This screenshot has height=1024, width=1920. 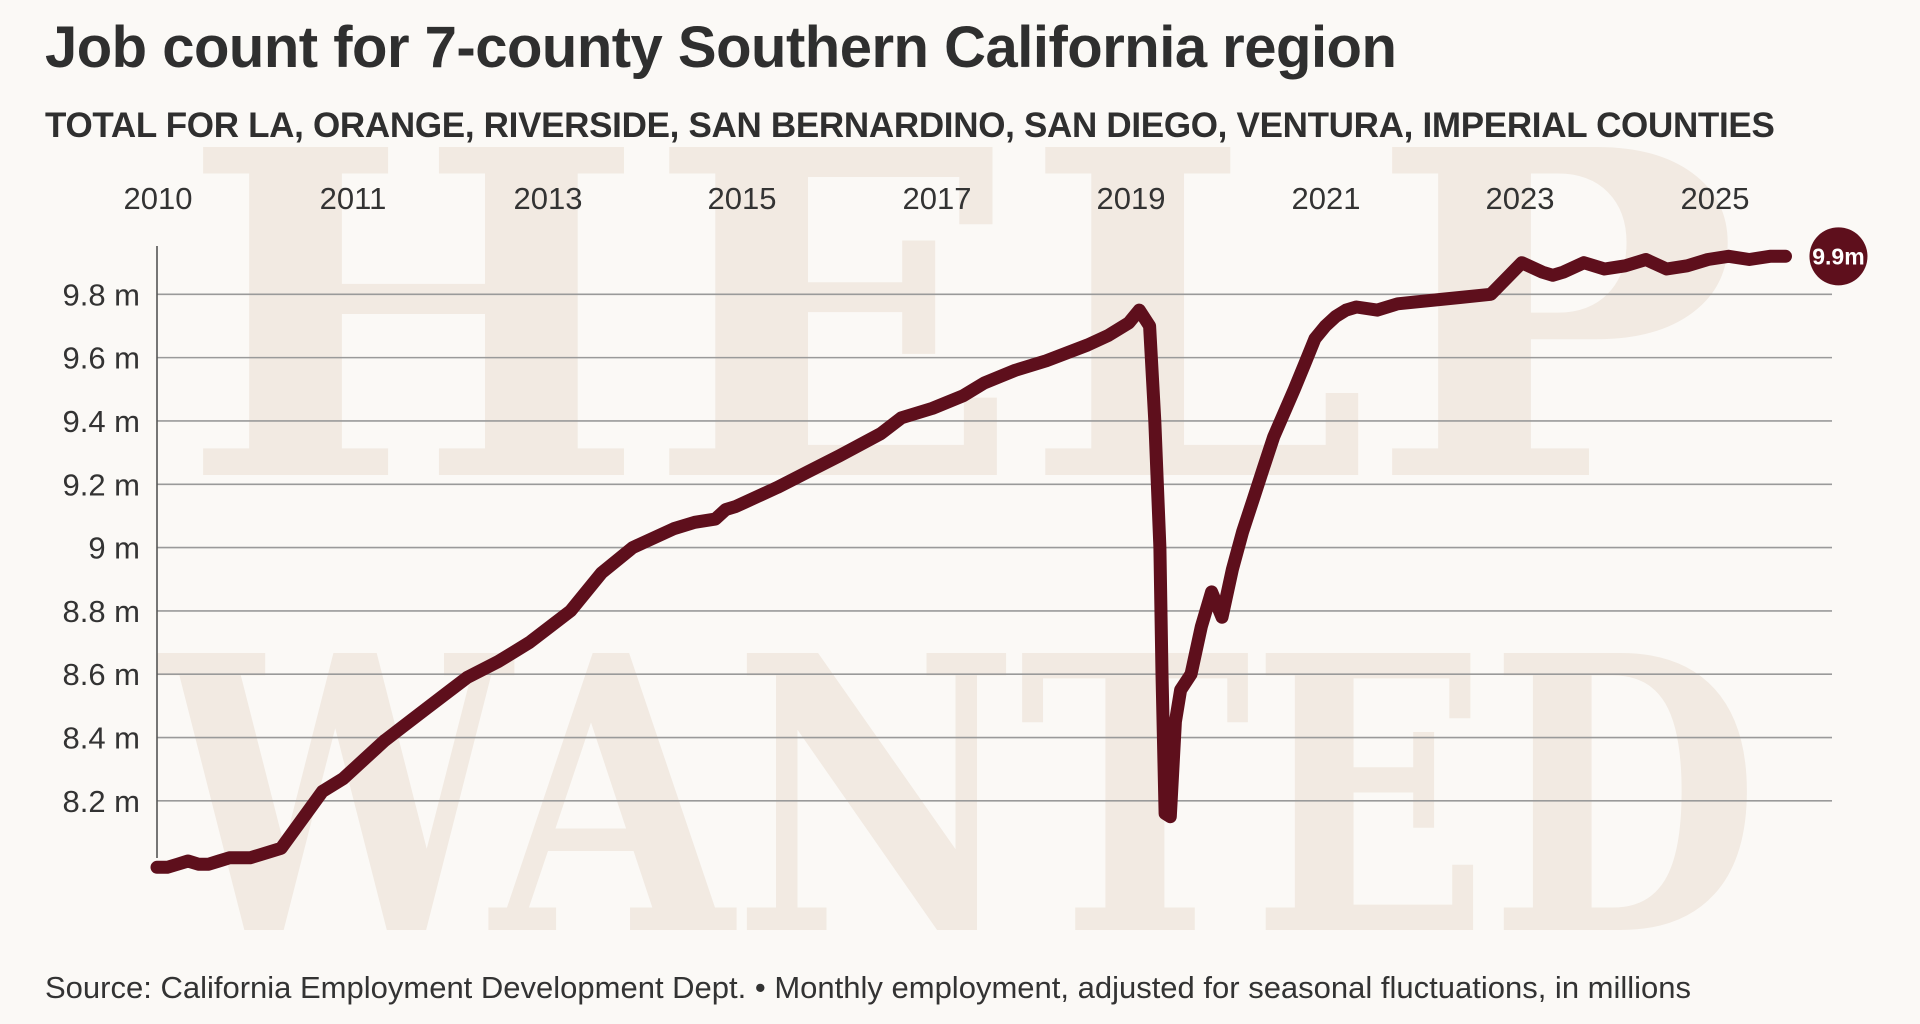 I want to click on x-tick-label: 2019, so click(x=1131, y=198).